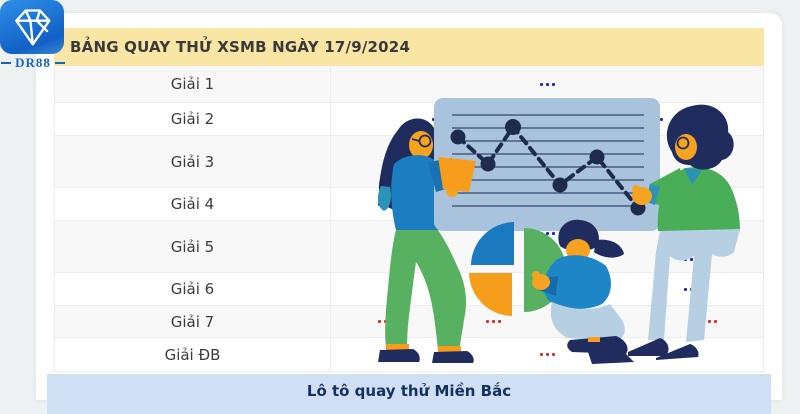  What do you see at coordinates (583, 291) in the screenshot?
I see `person-crouching` at bounding box center [583, 291].